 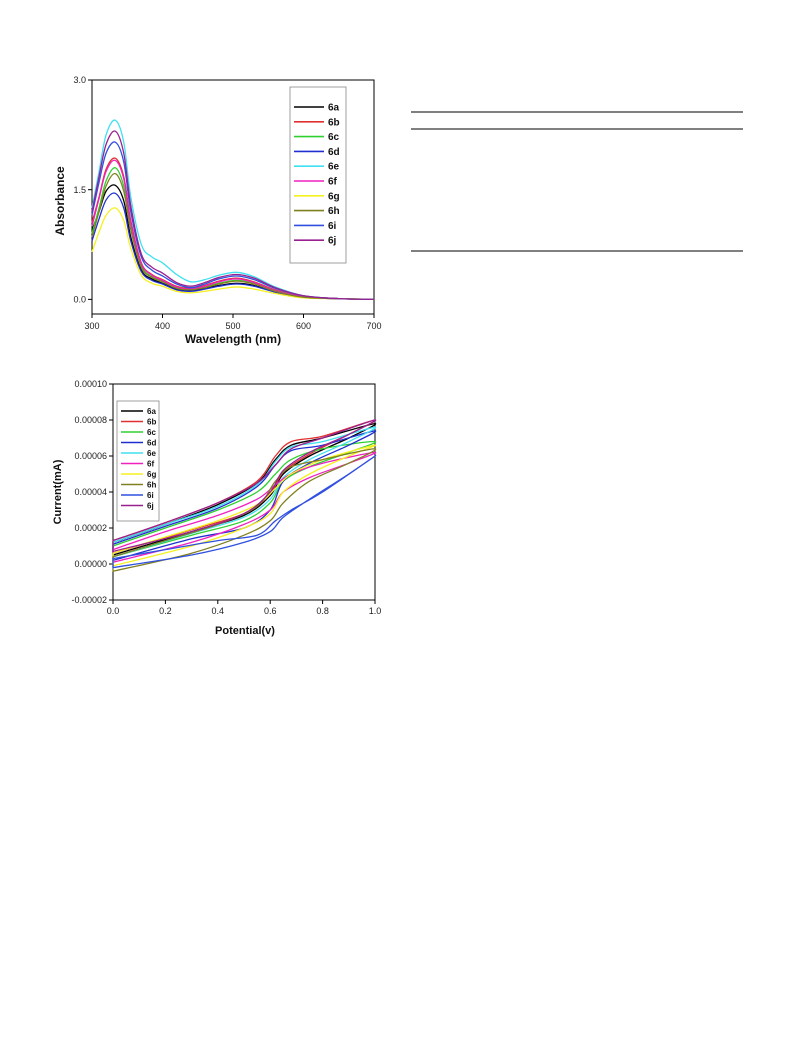 I want to click on cv-series-line-6a, so click(x=244, y=489).